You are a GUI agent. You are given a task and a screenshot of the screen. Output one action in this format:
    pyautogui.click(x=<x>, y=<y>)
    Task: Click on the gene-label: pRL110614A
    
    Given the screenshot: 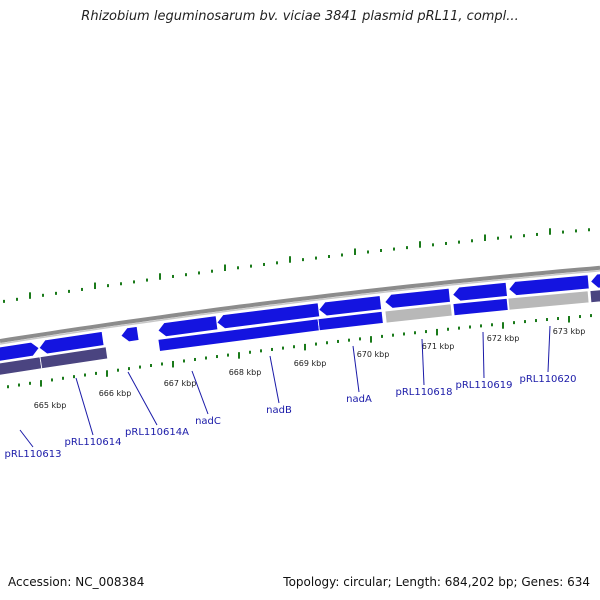 What is the action you would take?
    pyautogui.click(x=157, y=432)
    